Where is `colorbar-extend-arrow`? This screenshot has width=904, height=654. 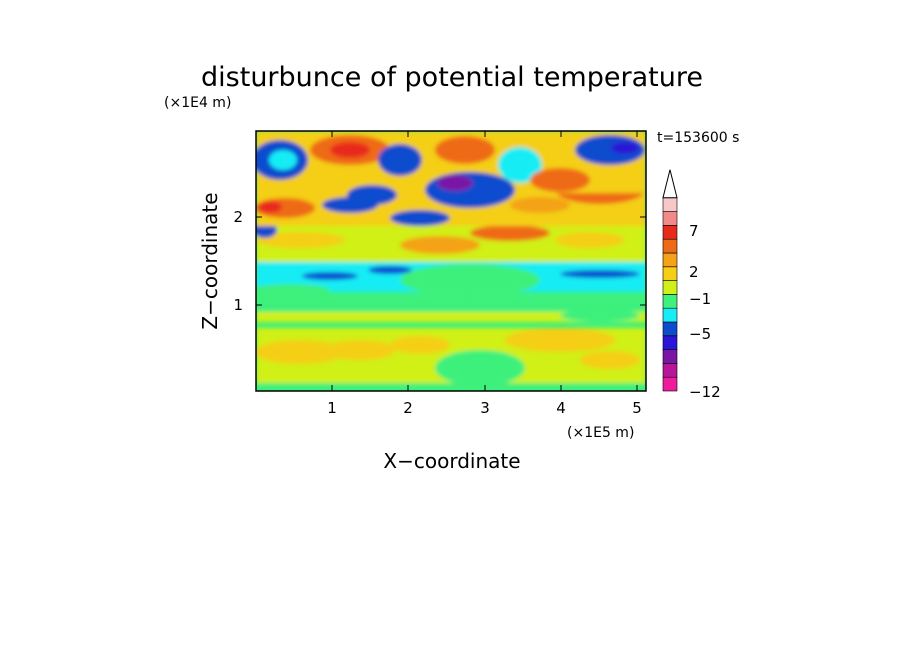
colorbar-extend-arrow is located at coordinates (670, 184).